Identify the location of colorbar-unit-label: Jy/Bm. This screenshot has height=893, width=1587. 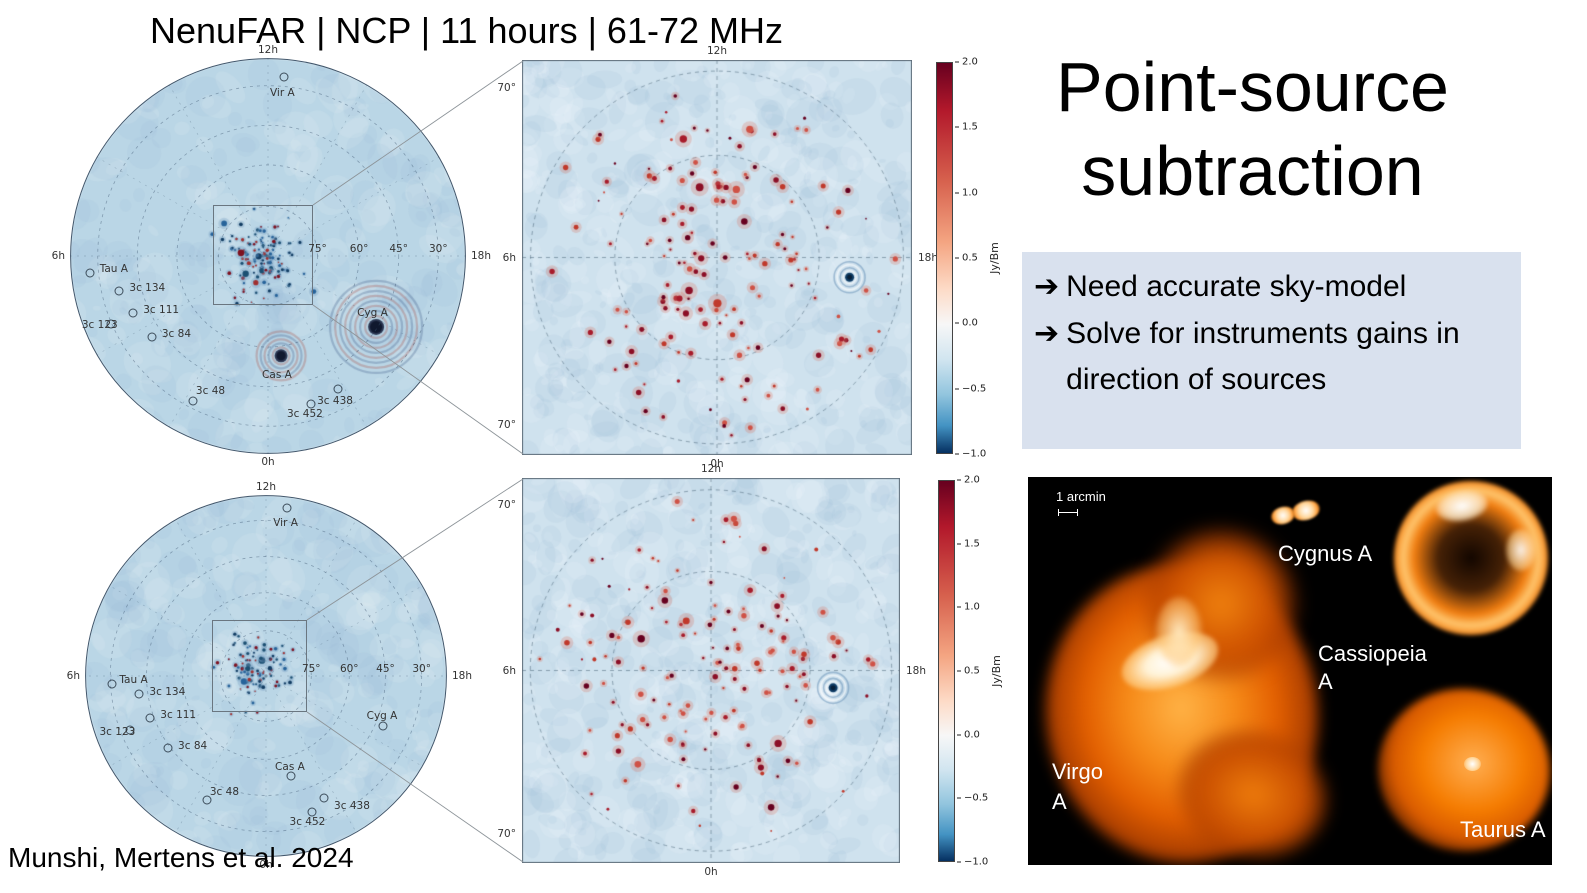
(996, 671).